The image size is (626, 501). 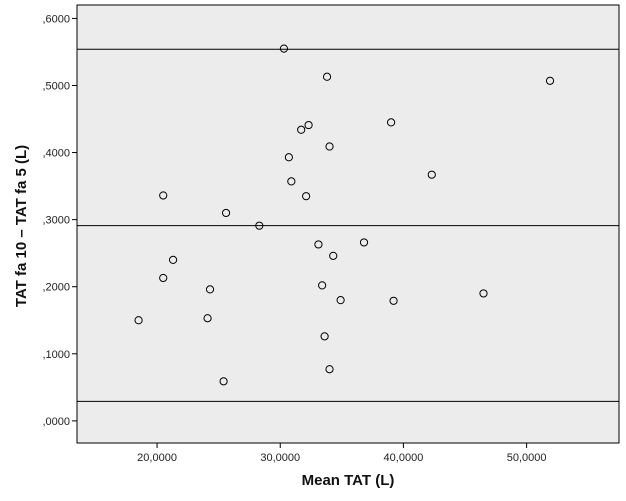 I want to click on x-tick-label: 30,0000, so click(x=280, y=458).